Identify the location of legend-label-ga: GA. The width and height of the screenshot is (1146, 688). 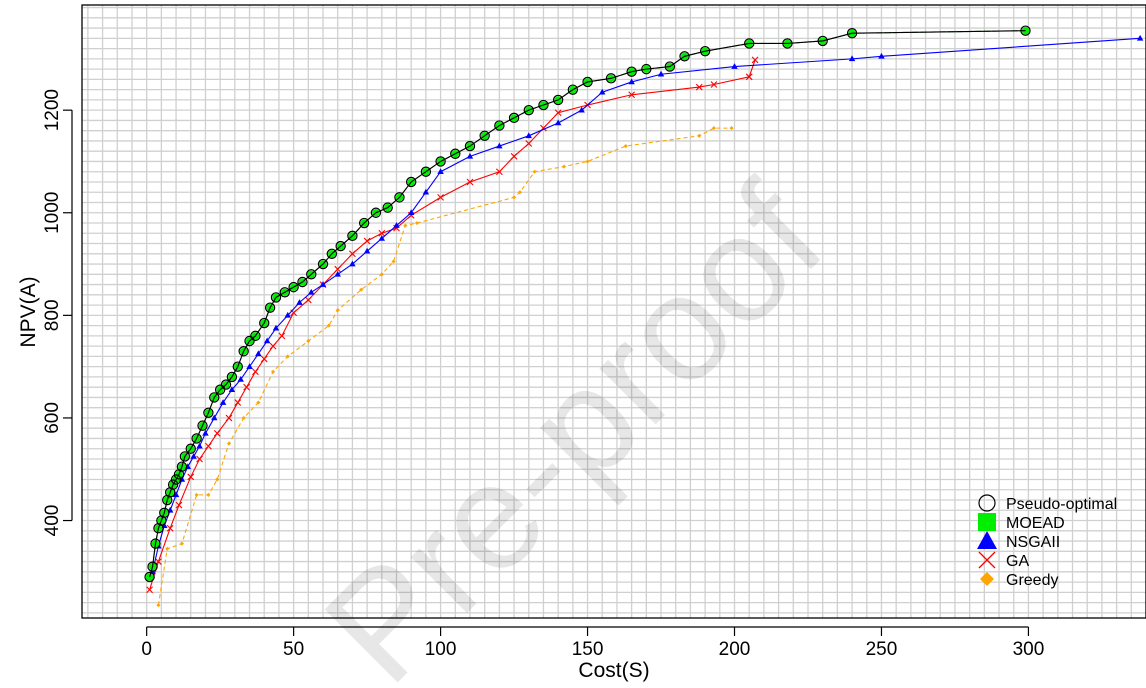
(1017, 561).